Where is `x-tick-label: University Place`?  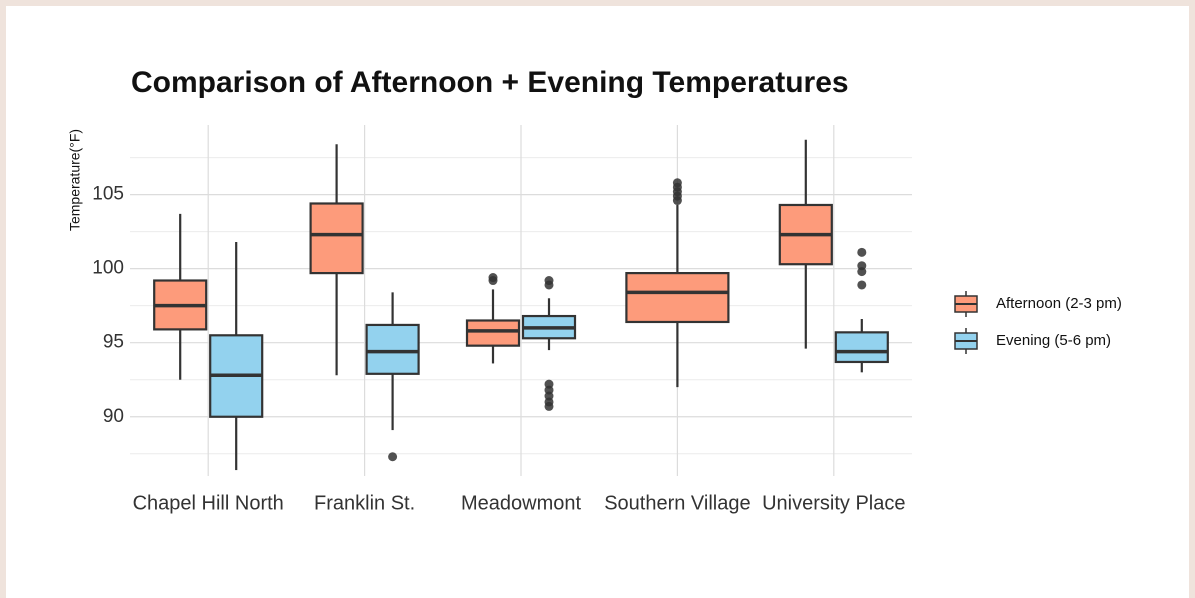 x-tick-label: University Place is located at coordinates (833, 503).